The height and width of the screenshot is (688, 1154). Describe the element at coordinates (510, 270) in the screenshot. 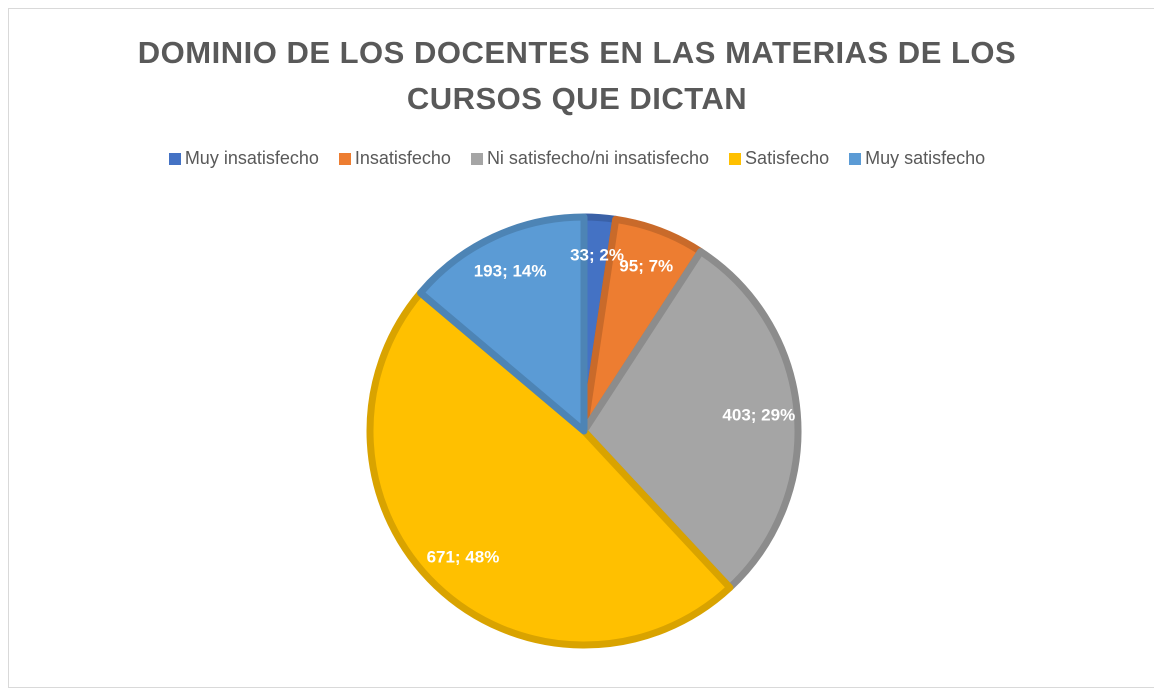

I see `data-label: 193; 14%` at that location.